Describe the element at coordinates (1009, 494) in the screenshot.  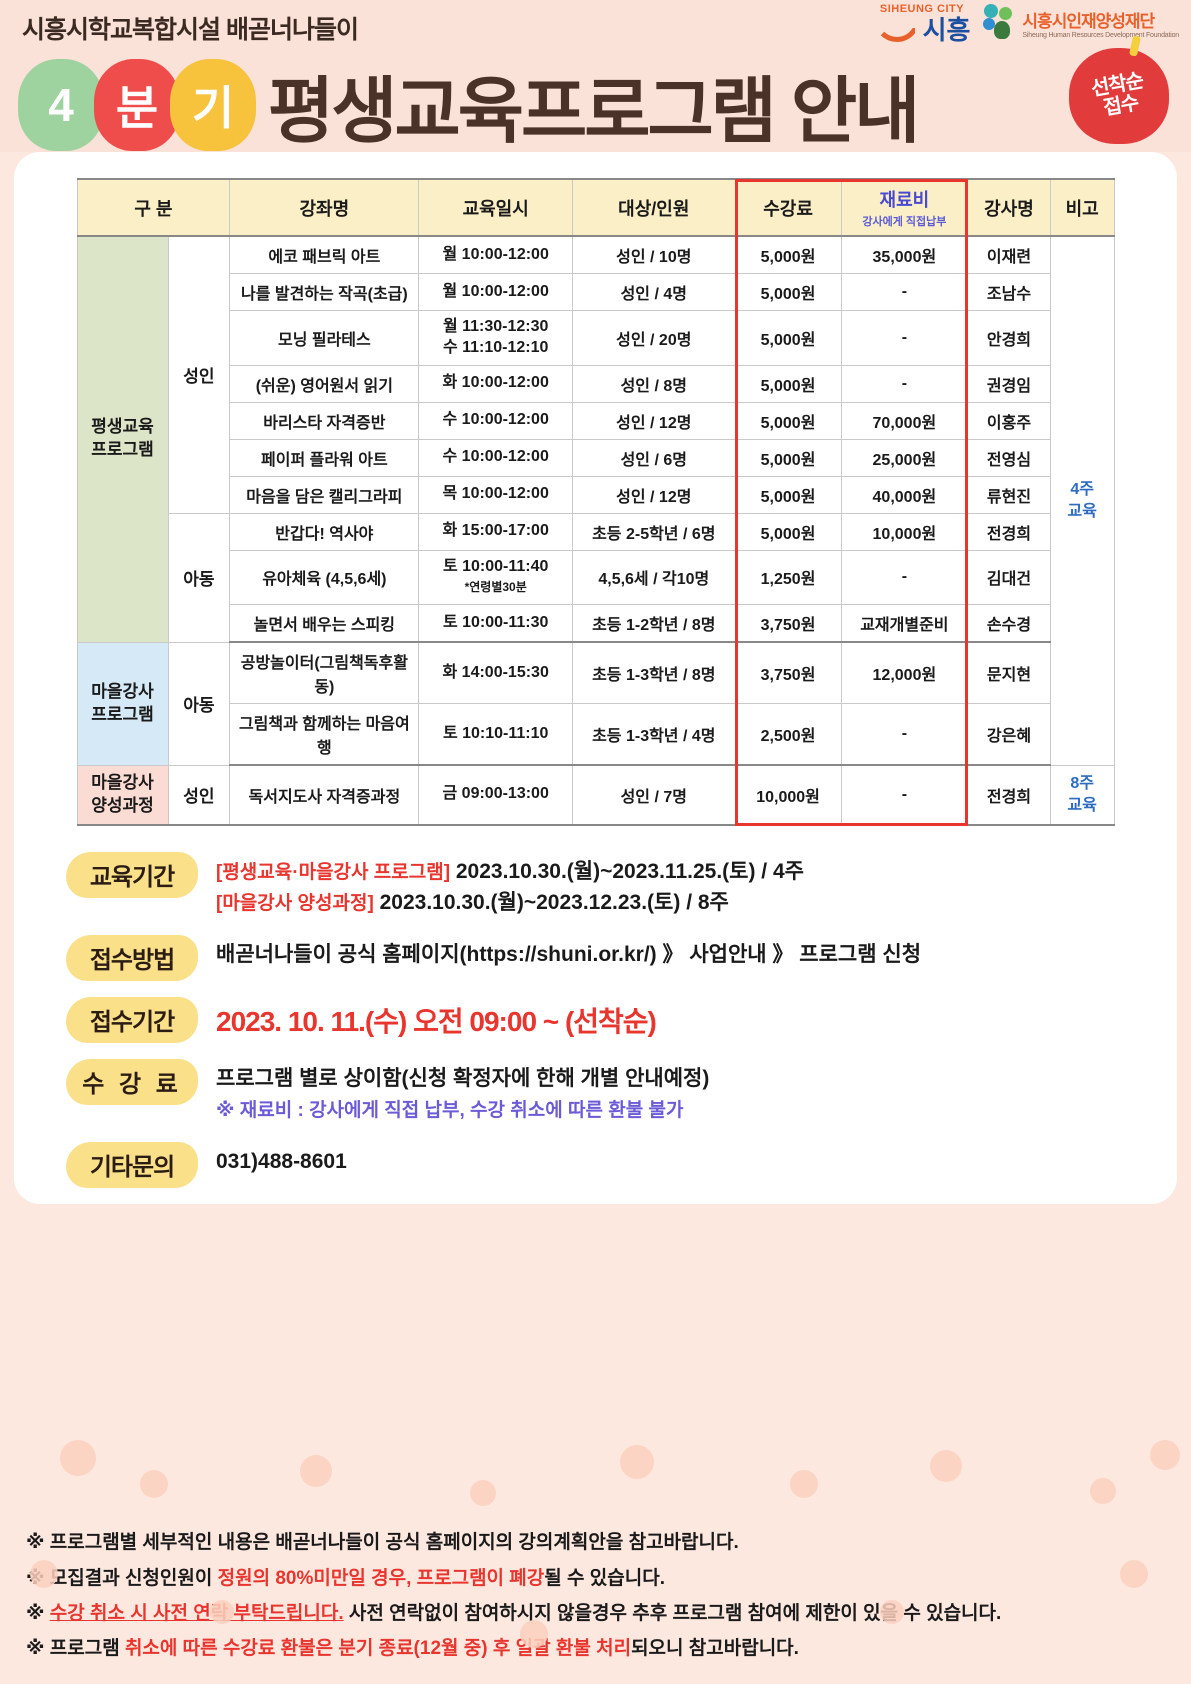
I see `cell-teacher: 류현진` at that location.